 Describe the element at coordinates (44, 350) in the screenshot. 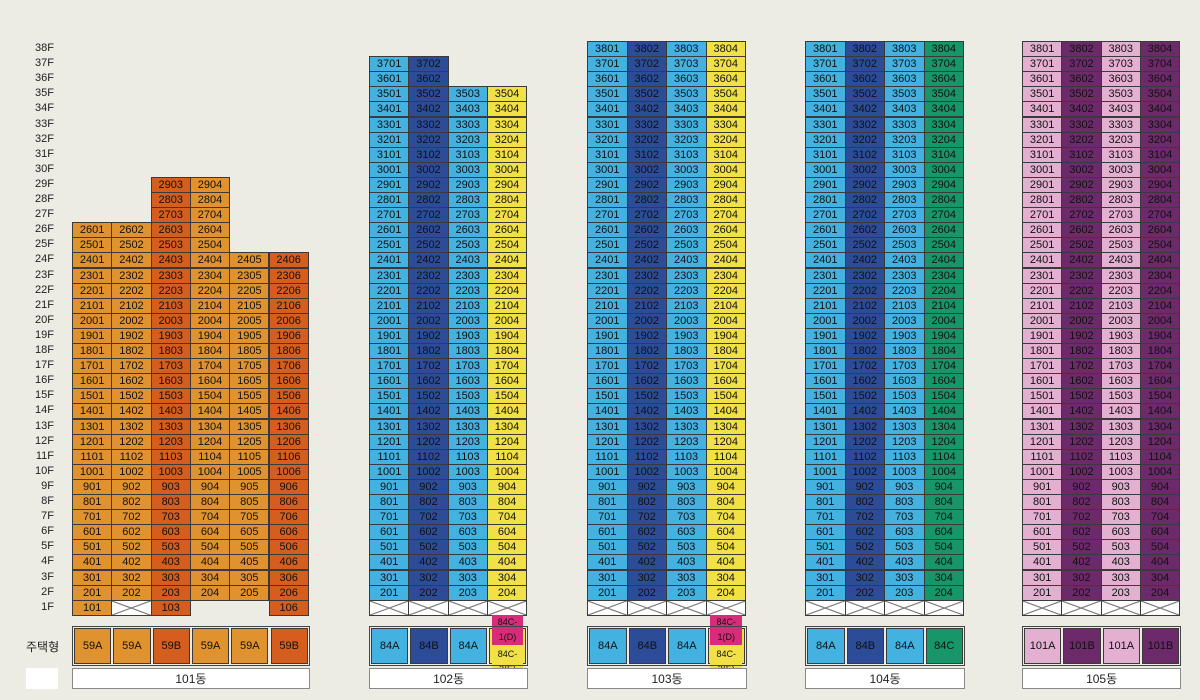

I see `floor-label: 18F` at that location.